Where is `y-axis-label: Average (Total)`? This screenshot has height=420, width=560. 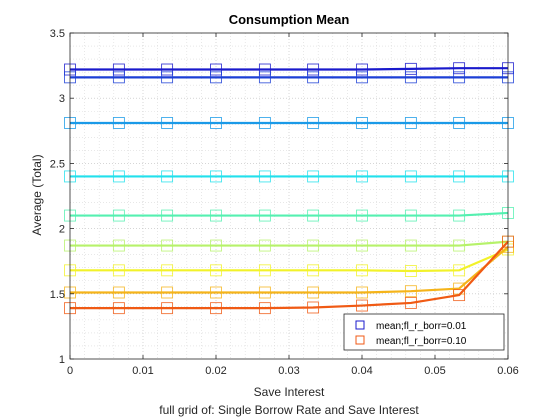 y-axis-label: Average (Total) is located at coordinates (37, 194).